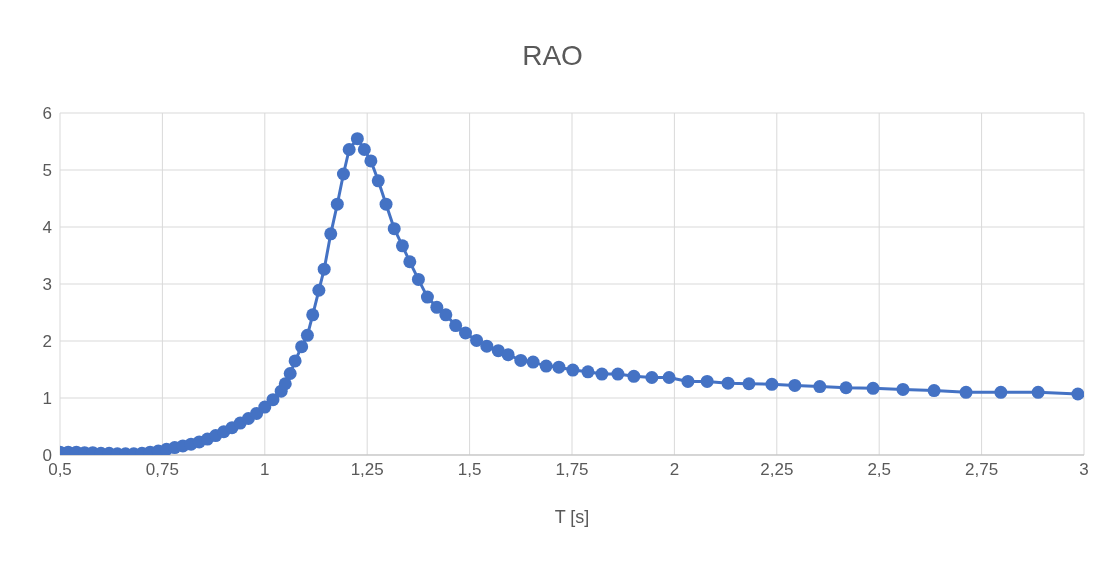 The height and width of the screenshot is (566, 1105). Describe the element at coordinates (552, 56) in the screenshot. I see `chart-title: RAO` at that location.